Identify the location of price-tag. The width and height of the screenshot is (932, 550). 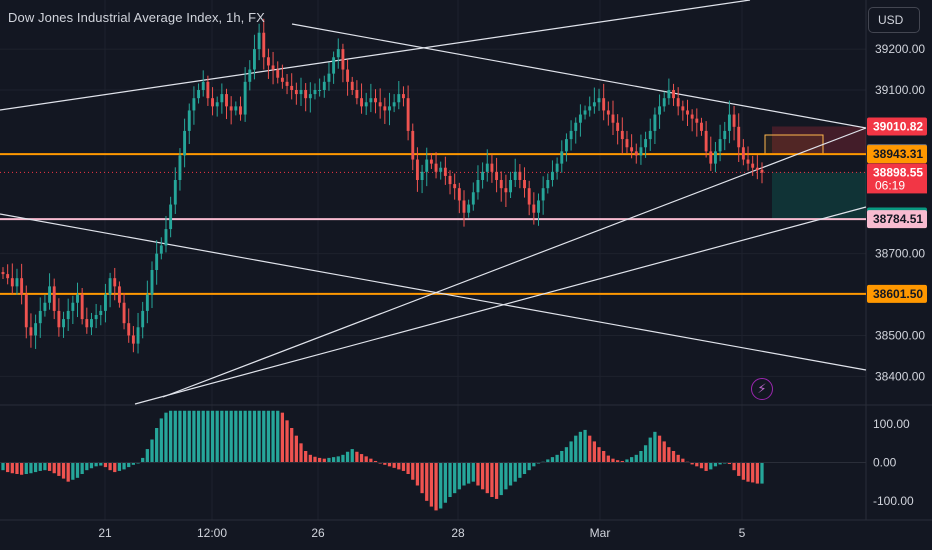
(897, 172).